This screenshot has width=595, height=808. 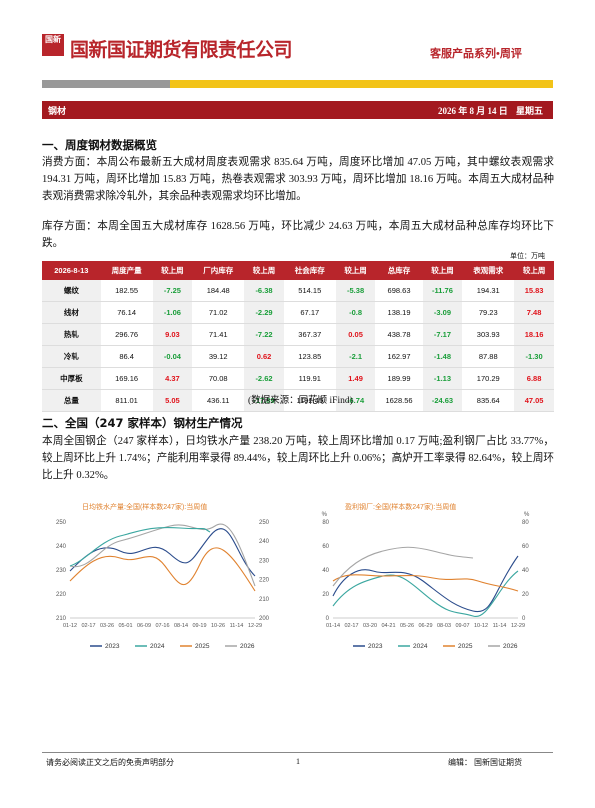 What do you see at coordinates (61, 547) in the screenshot?
I see `y-tick-label: 240` at bounding box center [61, 547].